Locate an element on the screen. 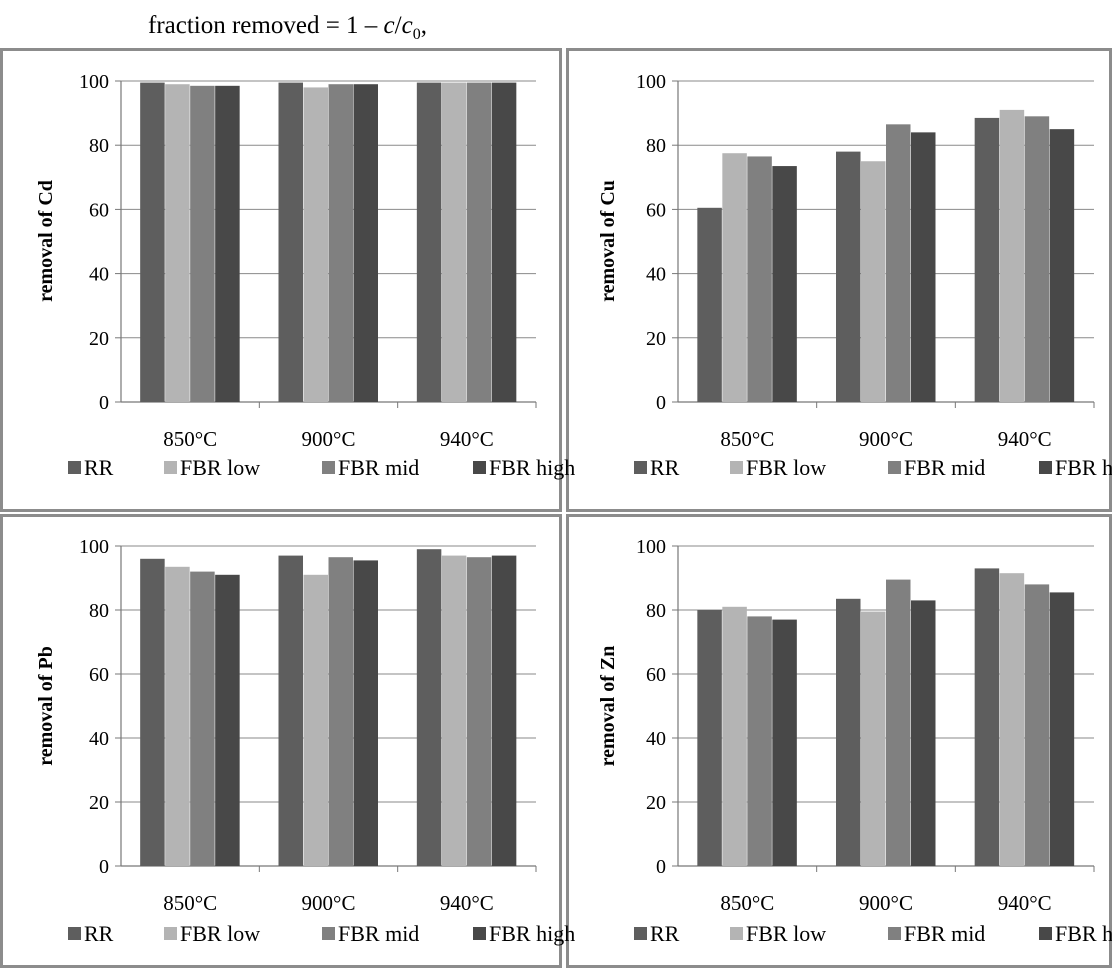 The image size is (1112, 968). x-tick-label: 940°C is located at coordinates (467, 439).